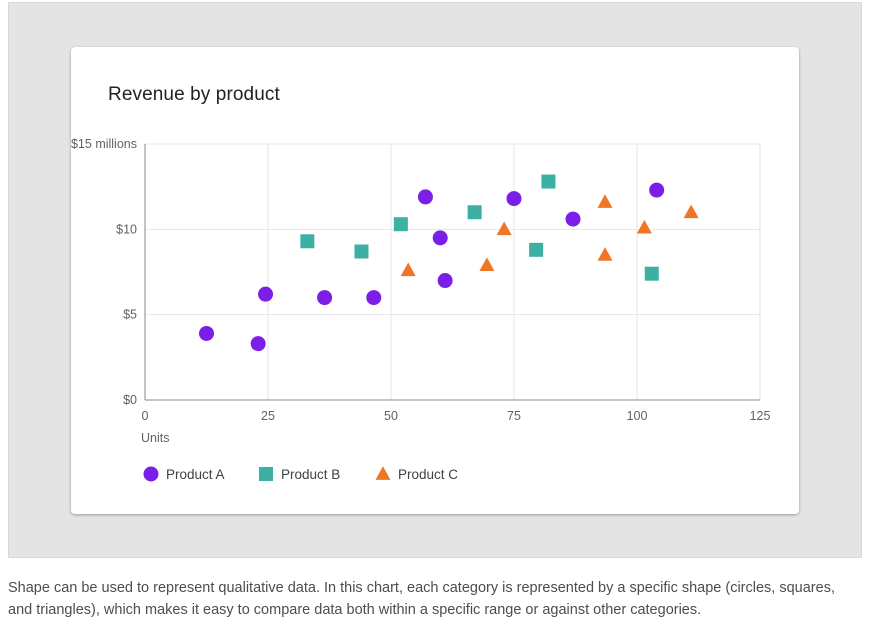  What do you see at coordinates (104, 144) in the screenshot?
I see `y-tick-label: $15 millions` at bounding box center [104, 144].